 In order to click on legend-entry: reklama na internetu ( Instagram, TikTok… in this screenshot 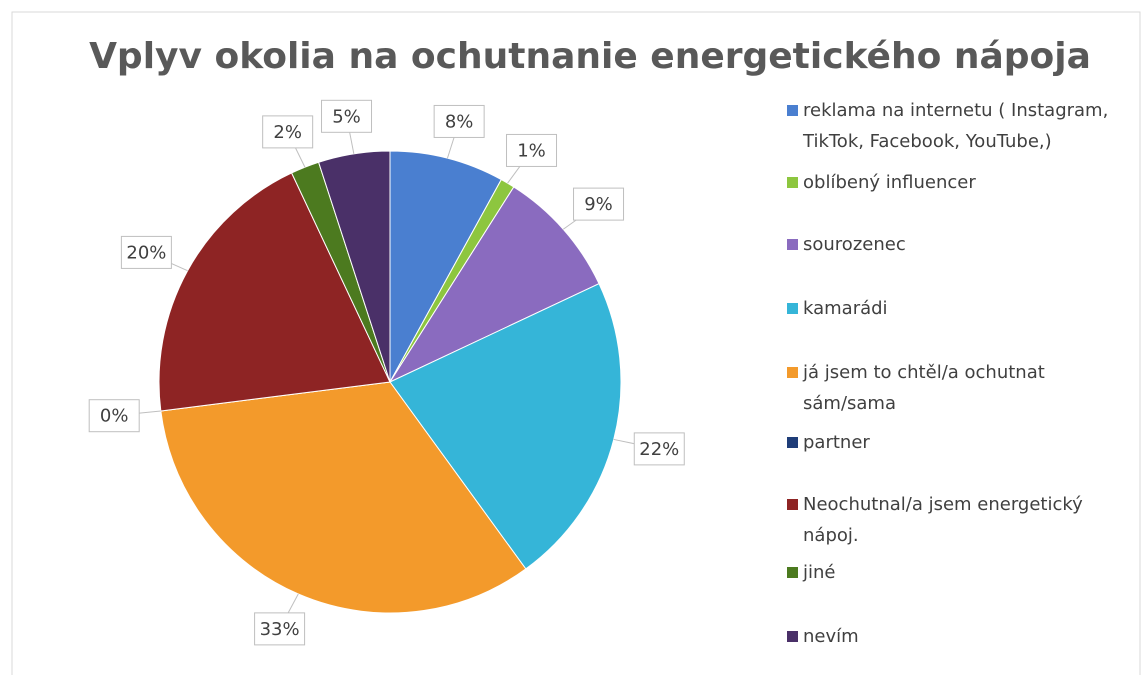, I will do `click(958, 126)`.